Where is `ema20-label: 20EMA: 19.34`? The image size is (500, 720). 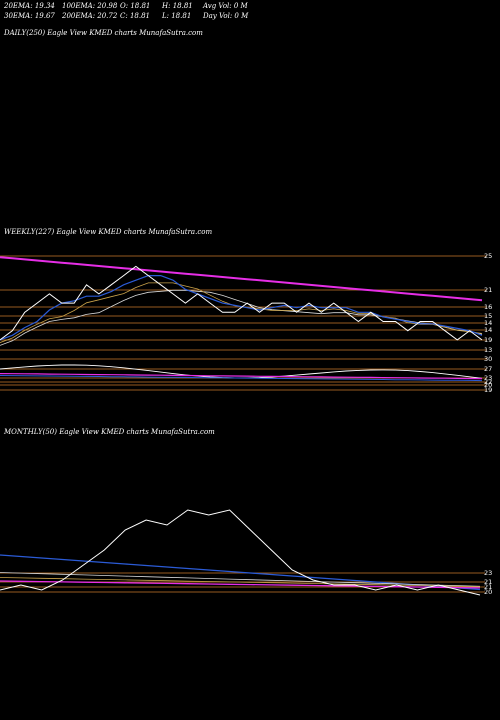
ema20-label: 20EMA: 19.34 is located at coordinates (29, 6).